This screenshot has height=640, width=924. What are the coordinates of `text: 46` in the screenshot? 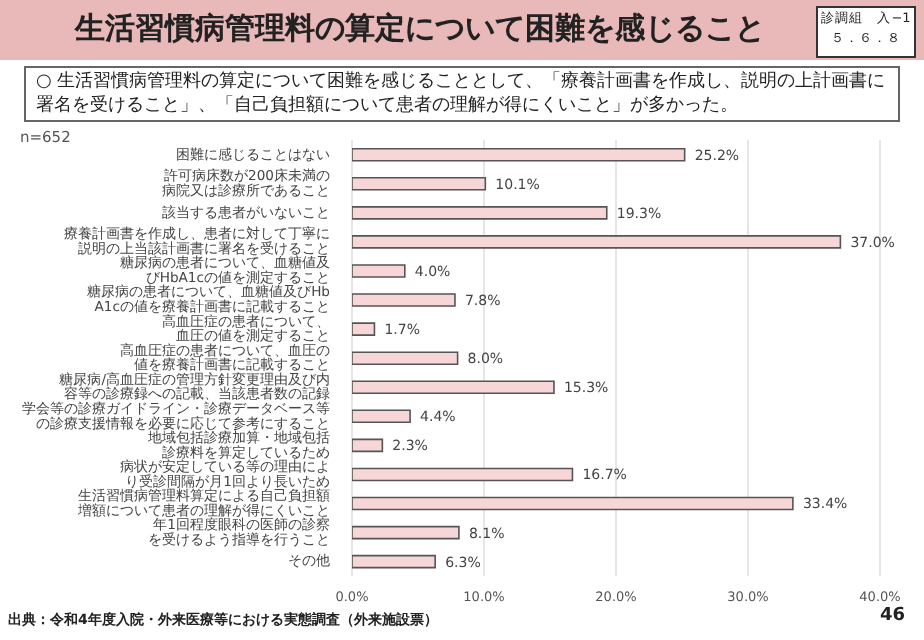 It's located at (893, 616).